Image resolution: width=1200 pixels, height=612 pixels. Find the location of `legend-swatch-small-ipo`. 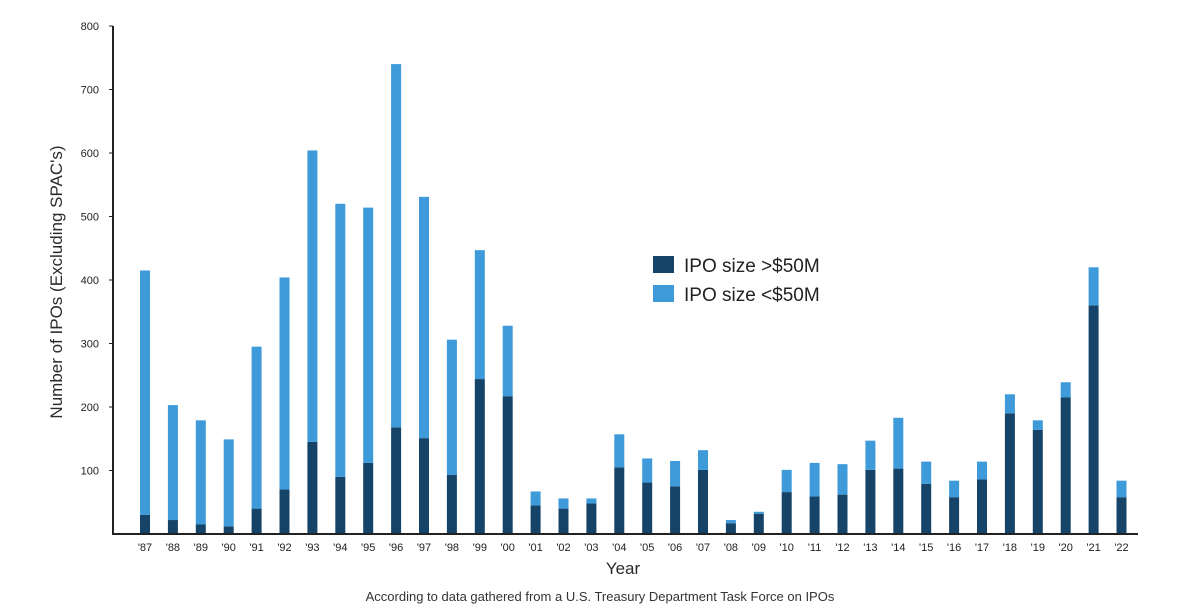

legend-swatch-small-ipo is located at coordinates (663, 293).